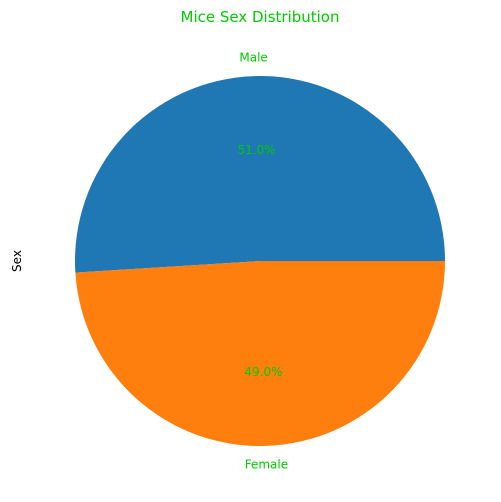 This screenshot has height=502, width=501. I want to click on pie-labels: Male 51.0% Female 49.0%, so click(262, 261).